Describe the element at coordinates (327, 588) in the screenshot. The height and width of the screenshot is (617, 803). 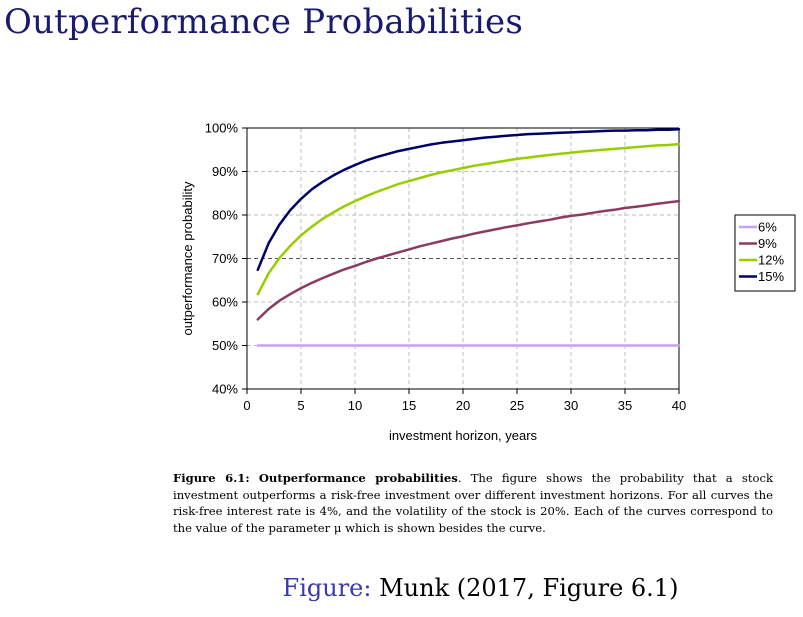
I see `citation-label: Figure:` at that location.